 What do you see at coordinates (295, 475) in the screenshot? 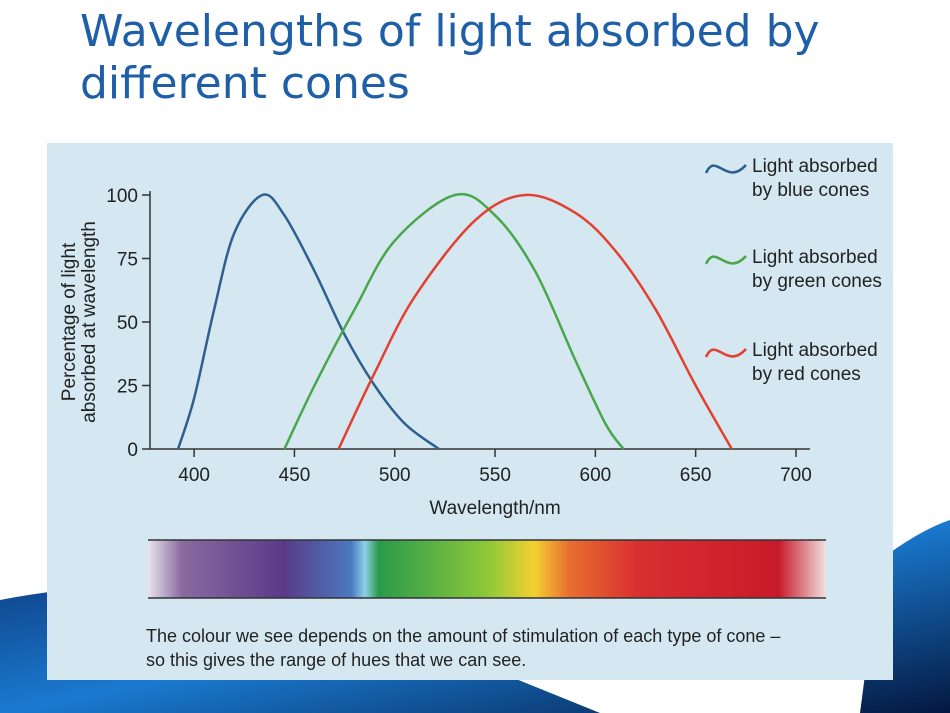
I see `x-tick-label: 450` at bounding box center [295, 475].